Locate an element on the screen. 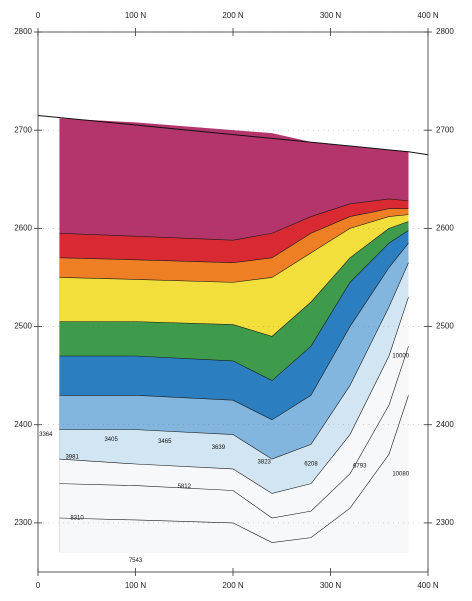 The width and height of the screenshot is (472, 601). contour-label: 3823 is located at coordinates (265, 463).